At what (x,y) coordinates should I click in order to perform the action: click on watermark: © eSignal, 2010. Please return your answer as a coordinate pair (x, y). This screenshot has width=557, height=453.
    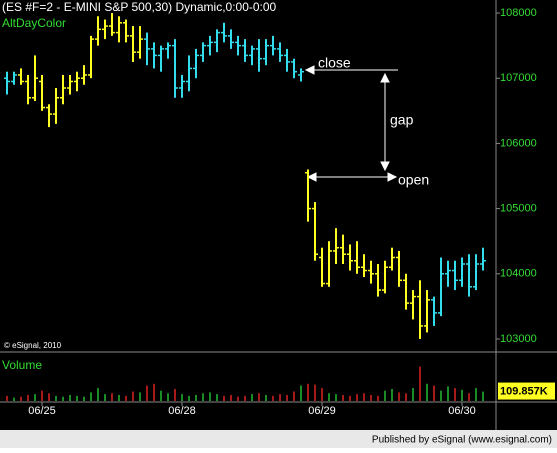
    Looking at the image, I should click on (33, 345).